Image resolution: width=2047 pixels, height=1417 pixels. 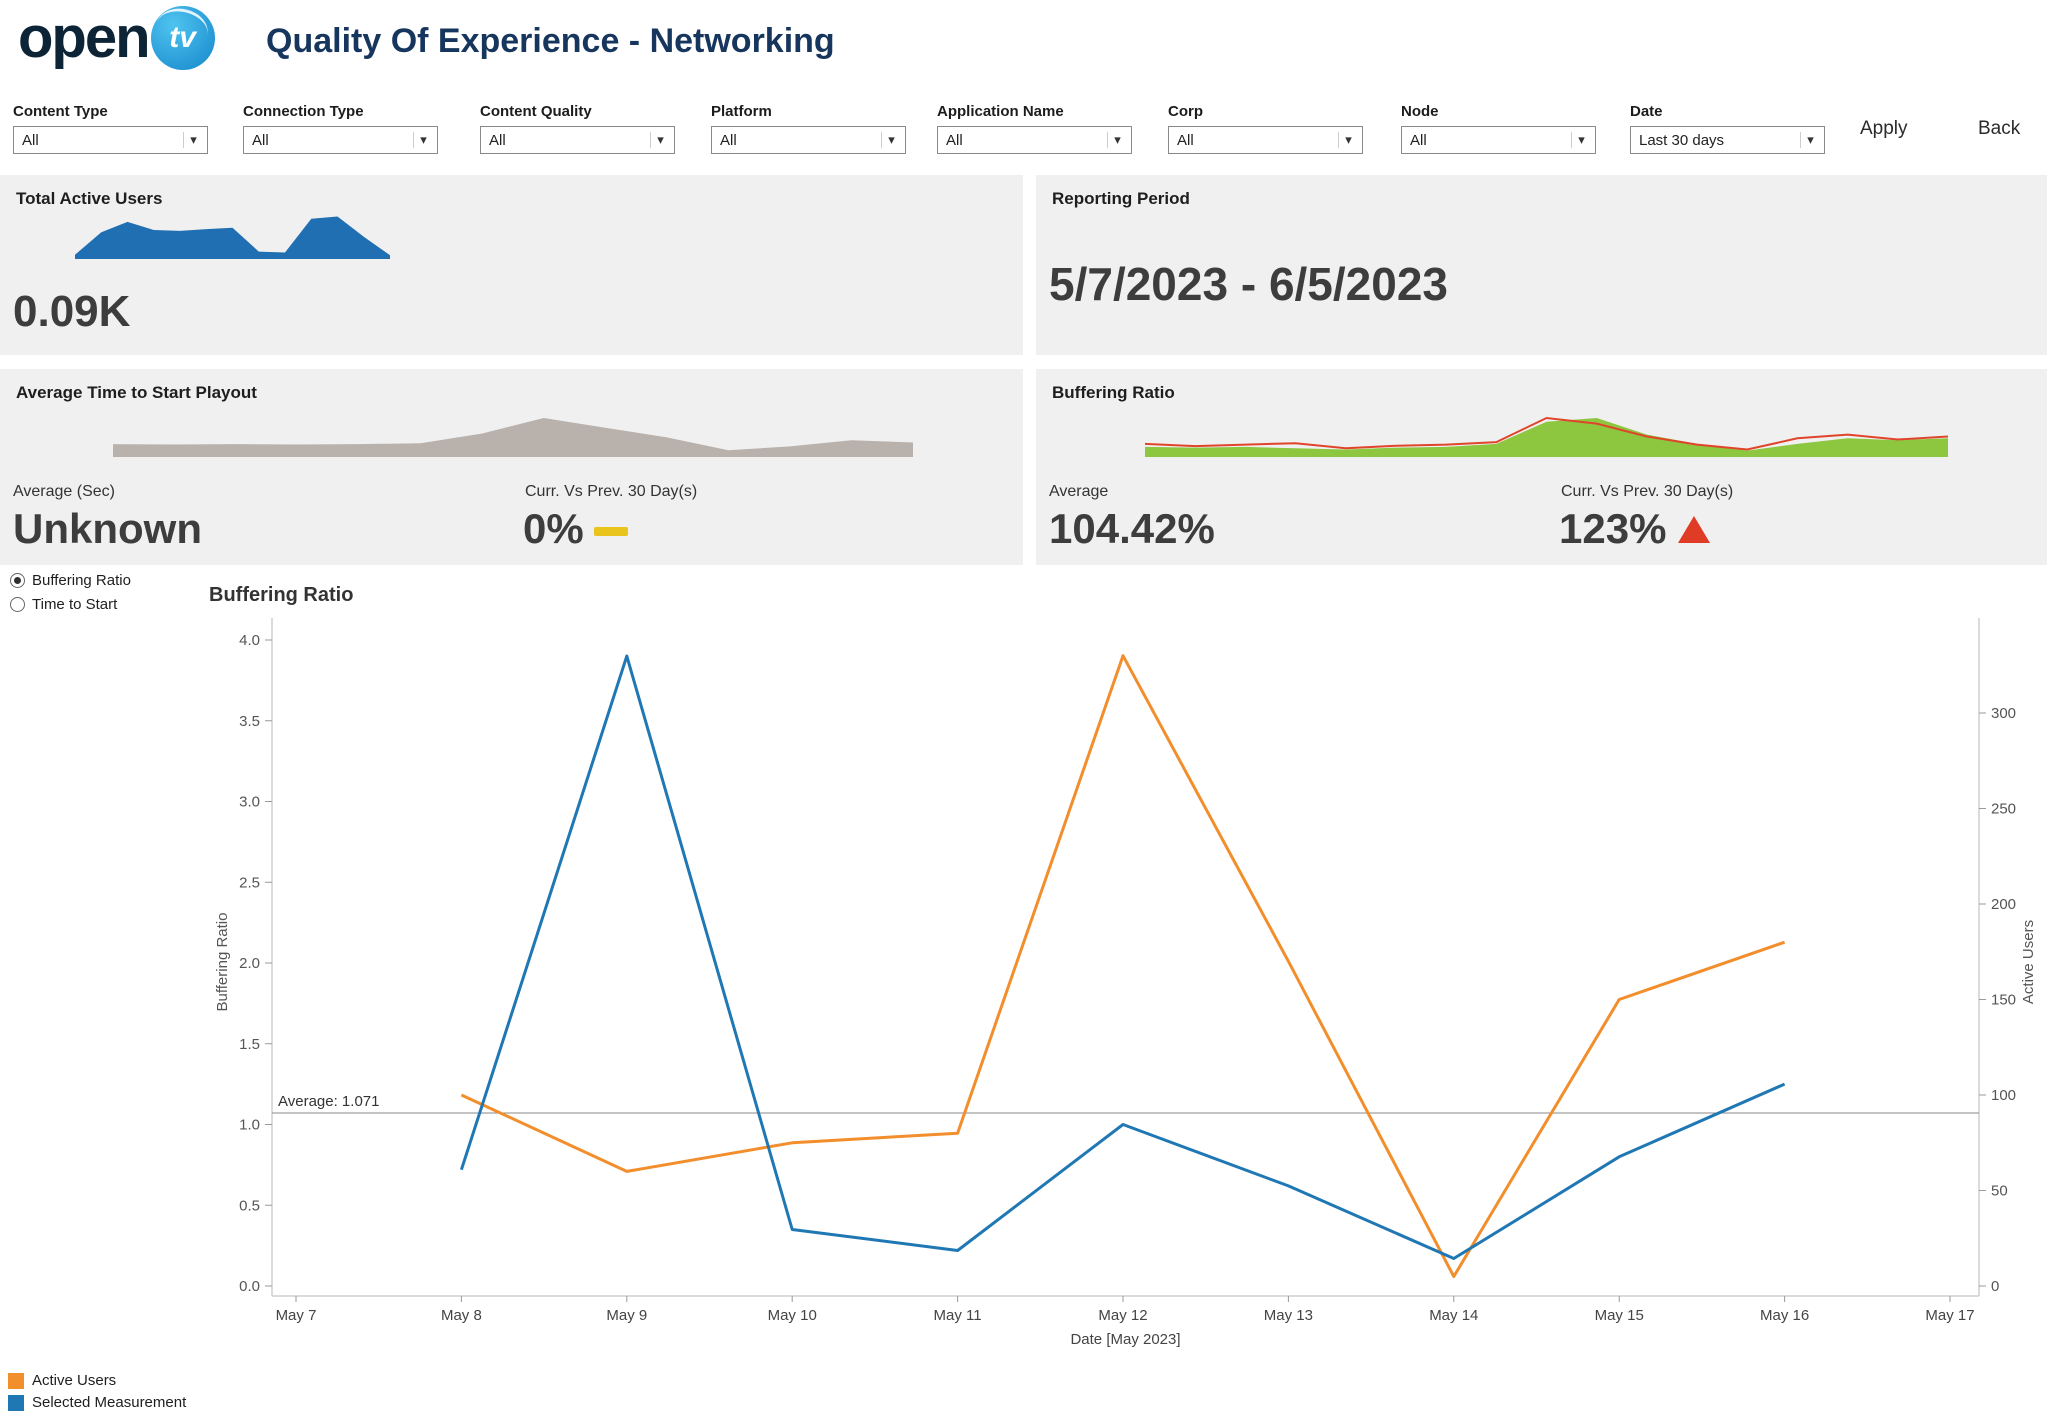 I want to click on svg-text: 0.5, so click(x=249, y=1205).